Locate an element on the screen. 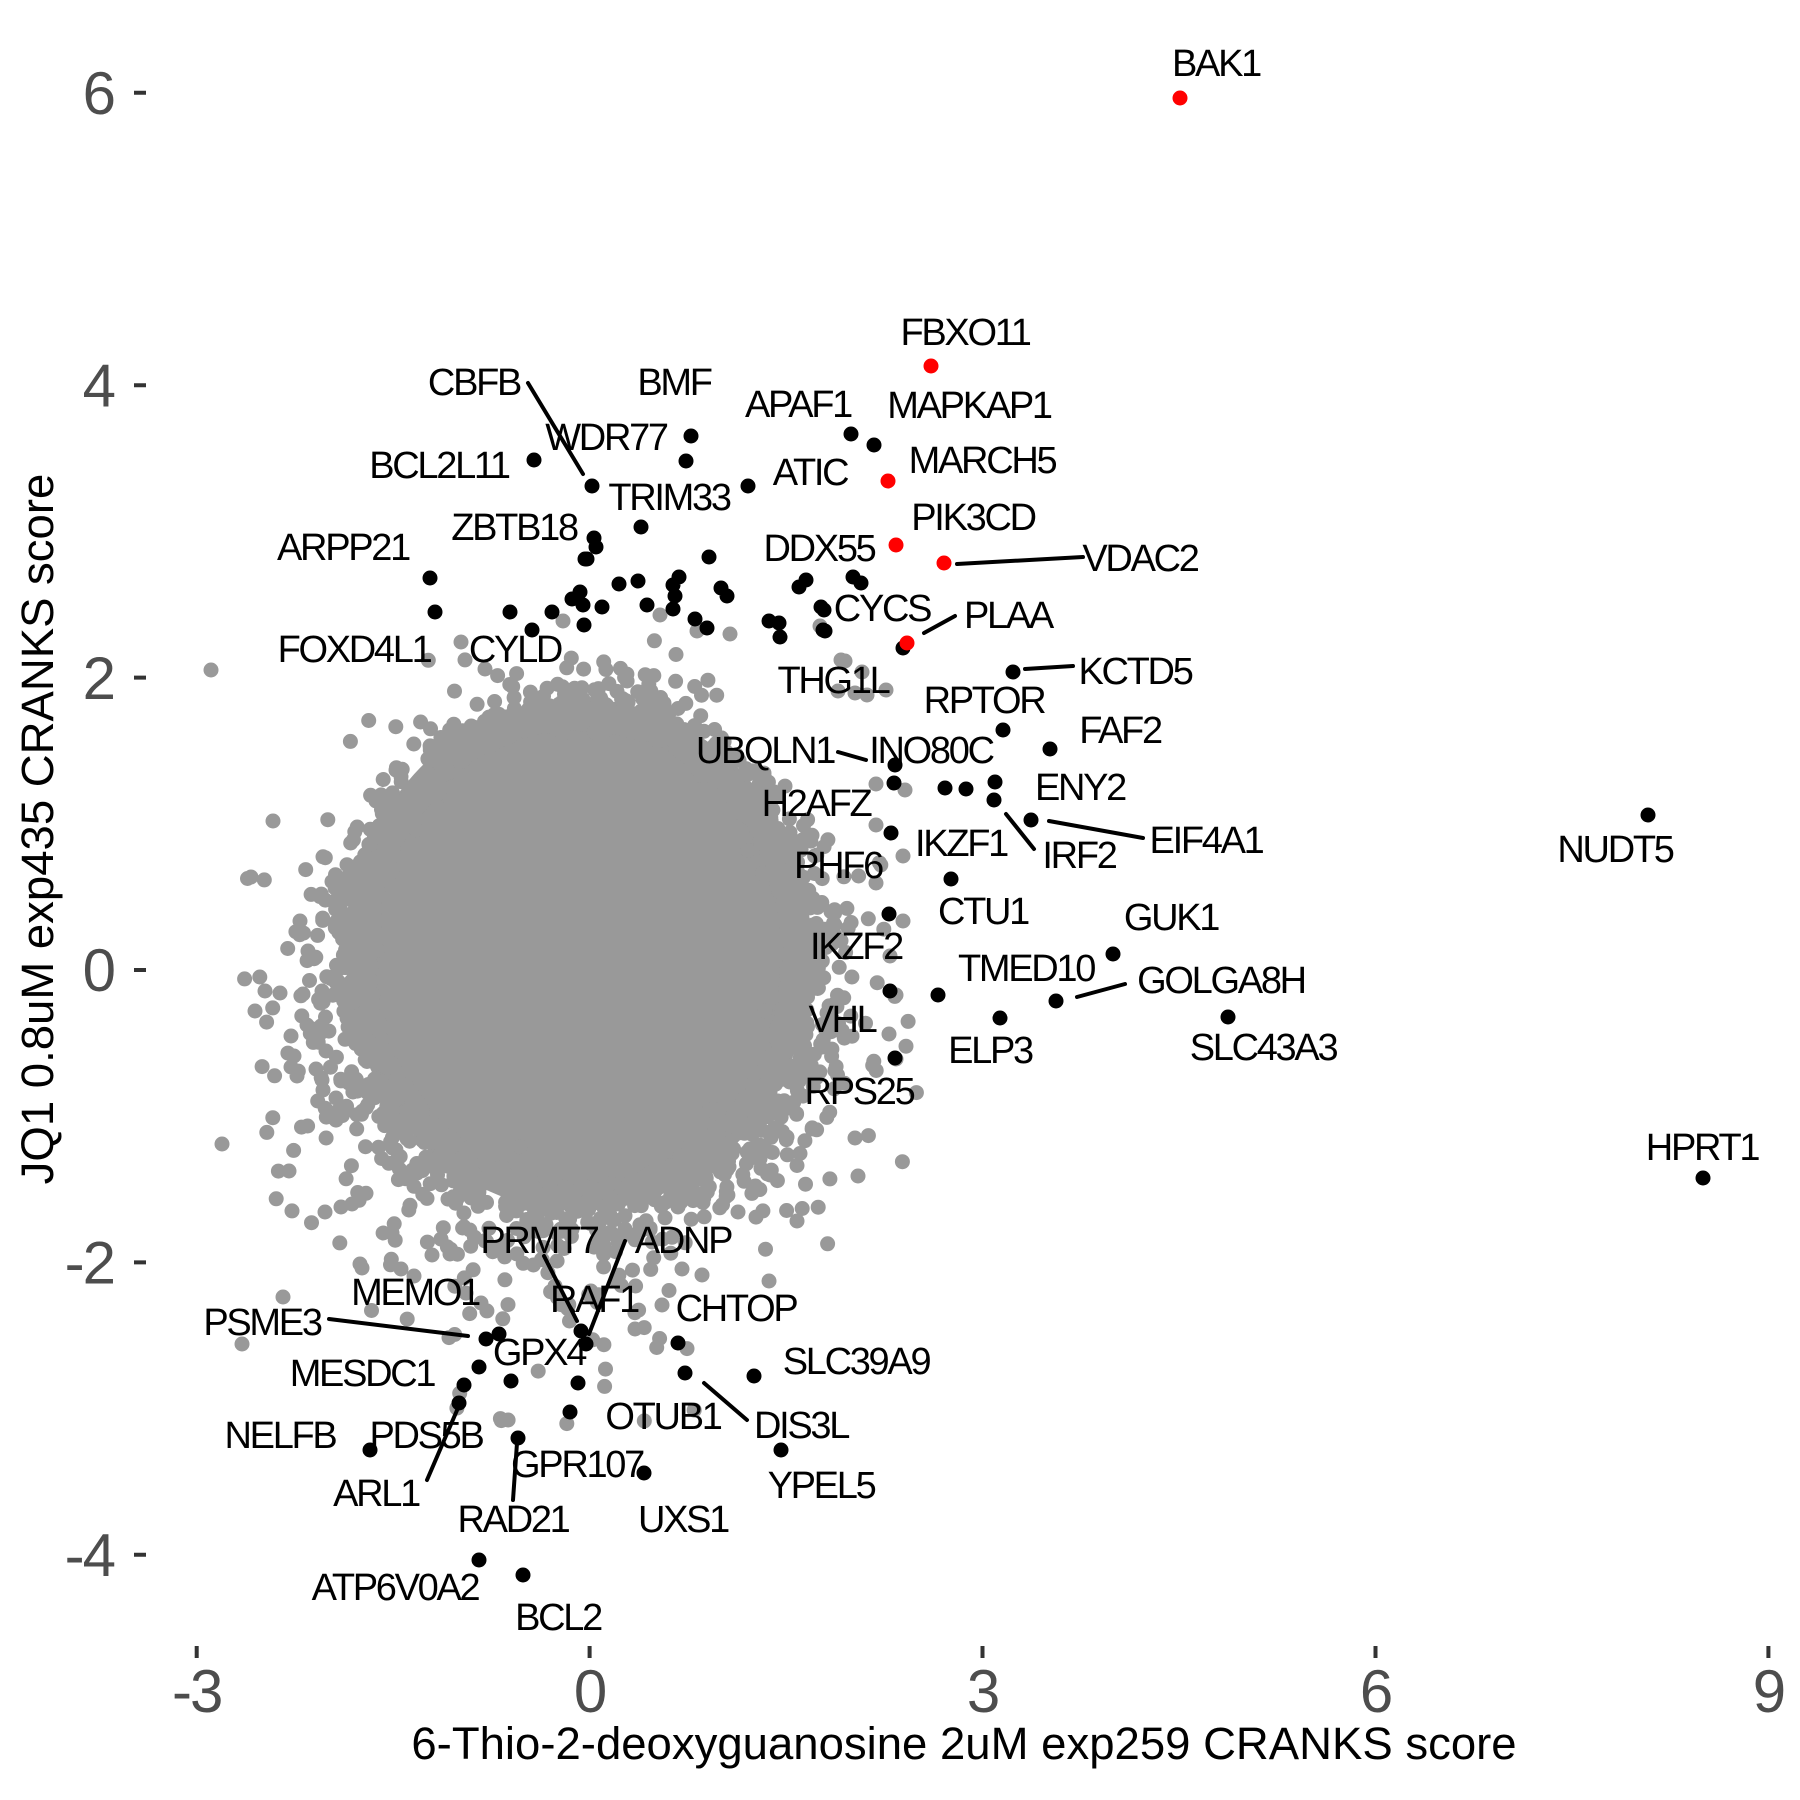 The width and height of the screenshot is (1800, 1800). svg-text: NELFB is located at coordinates (281, 1436).